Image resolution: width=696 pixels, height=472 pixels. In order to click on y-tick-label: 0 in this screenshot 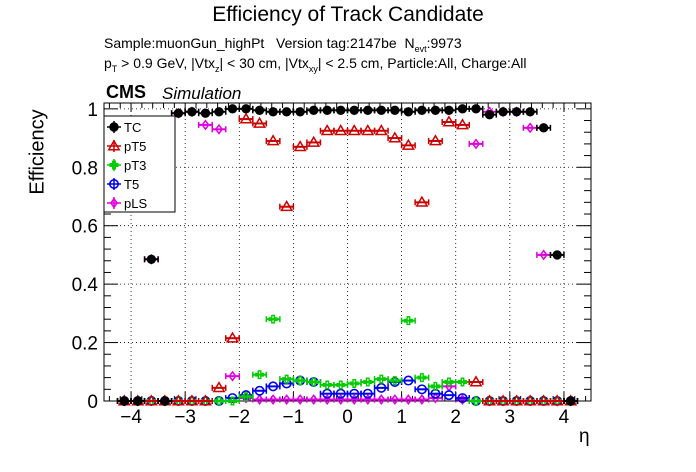, I will do `click(92, 402)`.